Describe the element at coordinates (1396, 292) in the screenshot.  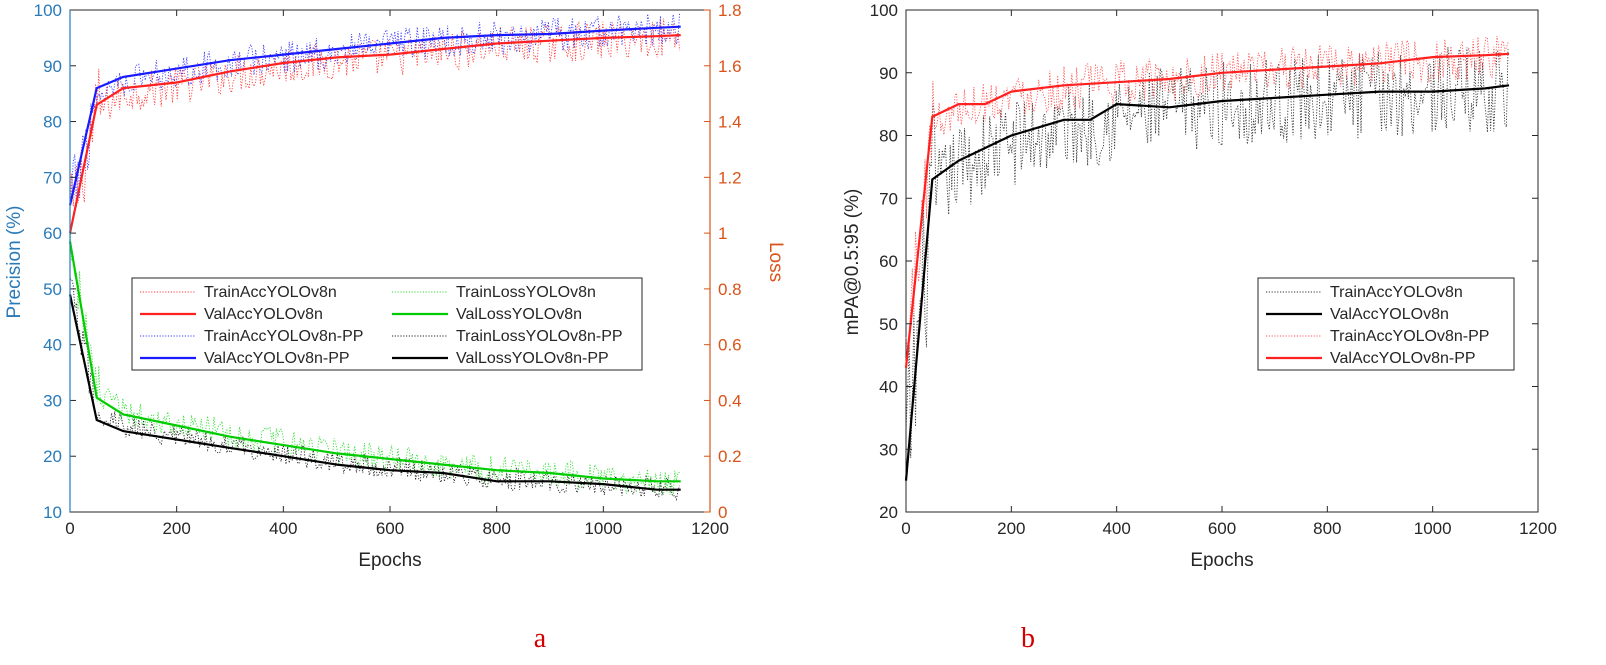
I see `panel-b-legend-label-trainaccyolov8n: TrainAccYOLOv8n` at that location.